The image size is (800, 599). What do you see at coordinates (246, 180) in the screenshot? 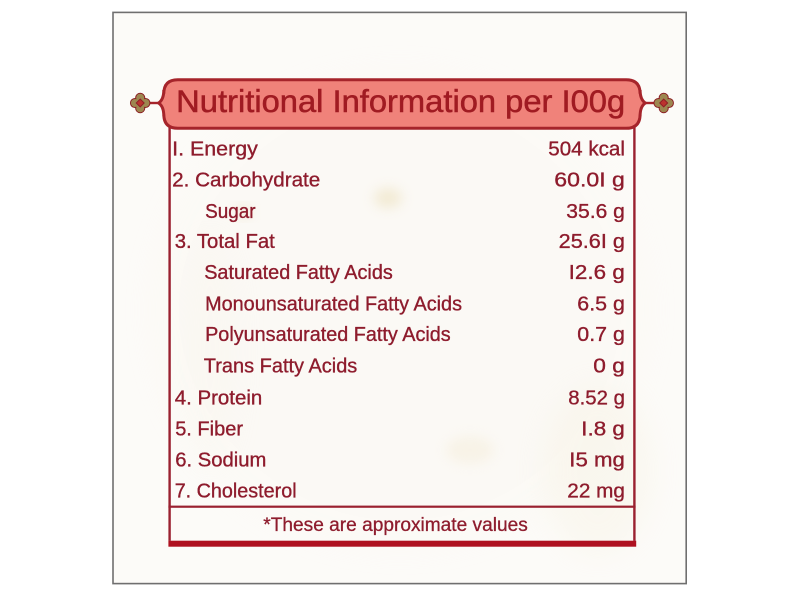
I see `svg-text: 2. Carbohydrate` at bounding box center [246, 180].